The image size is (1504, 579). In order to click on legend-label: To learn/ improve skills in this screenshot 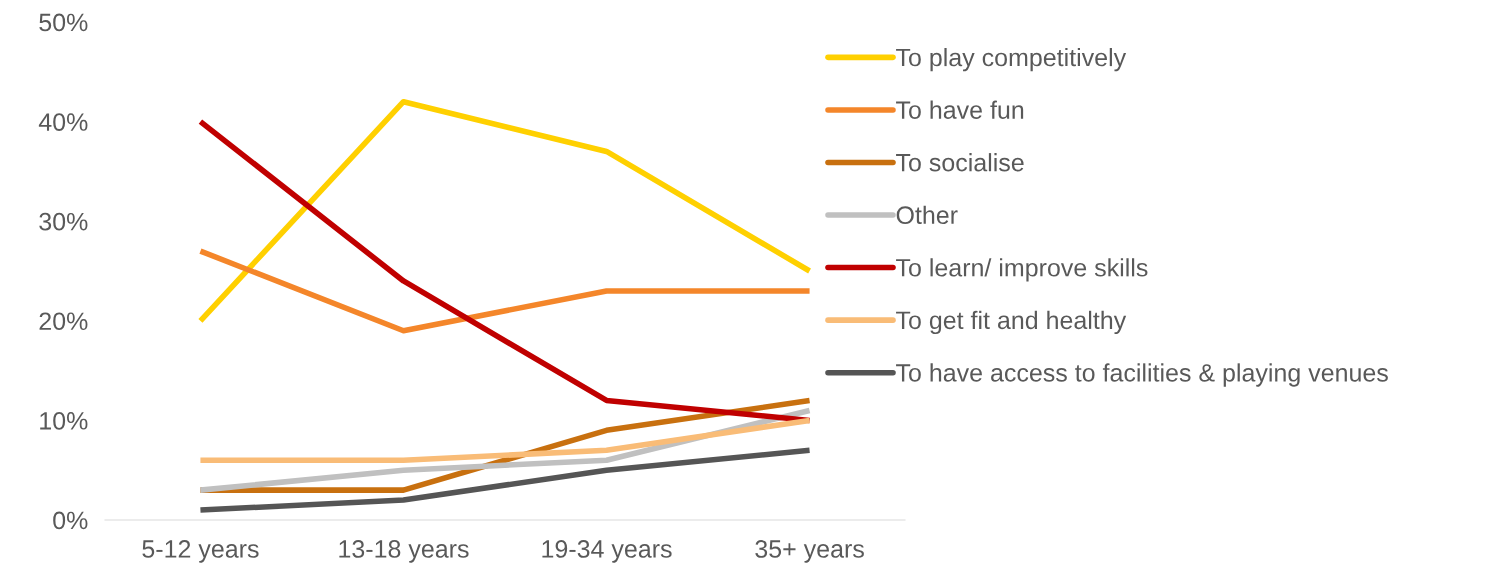, I will do `click(1022, 270)`.